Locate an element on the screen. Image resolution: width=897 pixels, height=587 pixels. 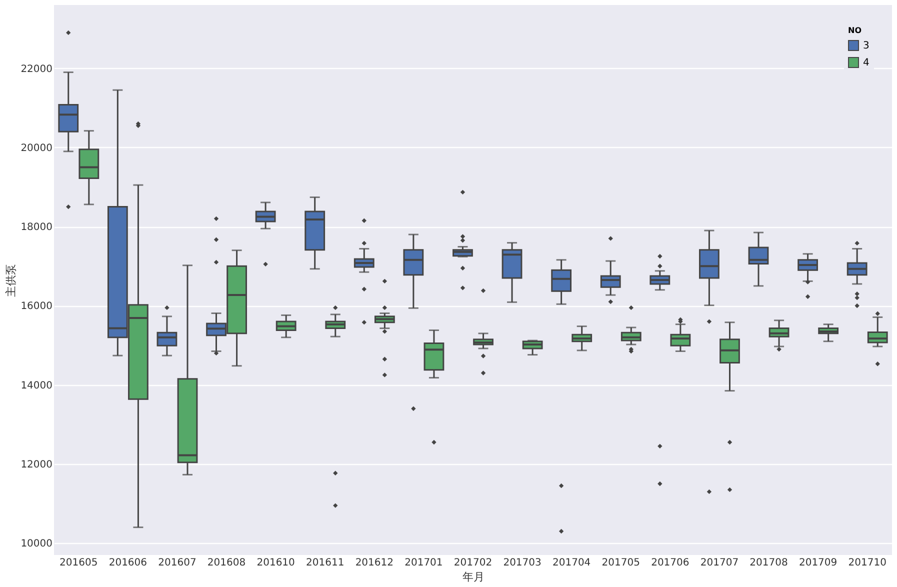
legend-label: 3 is located at coordinates (866, 46).